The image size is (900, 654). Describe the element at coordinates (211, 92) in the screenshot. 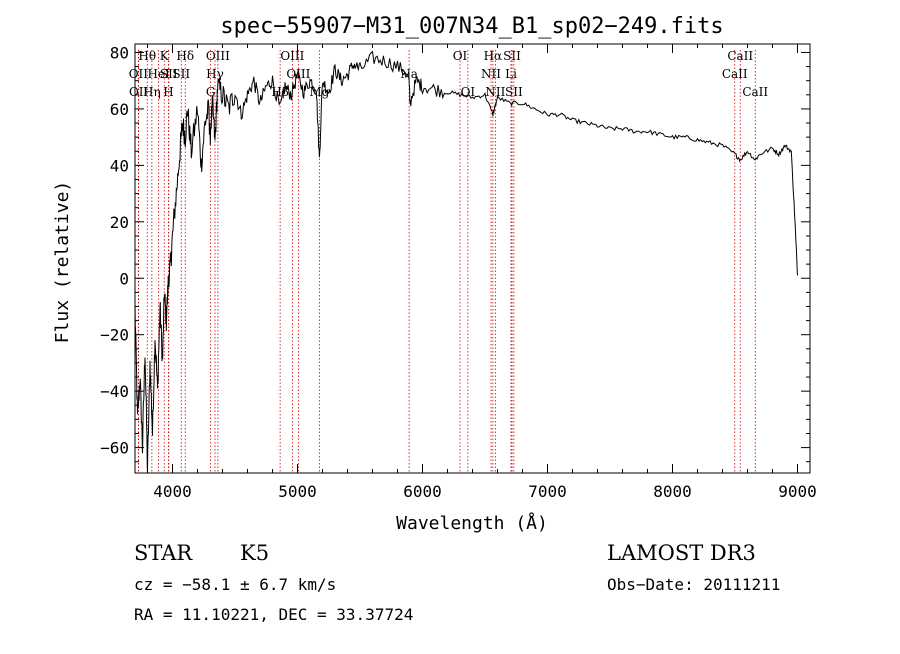

I see `line-marker-label: G` at that location.